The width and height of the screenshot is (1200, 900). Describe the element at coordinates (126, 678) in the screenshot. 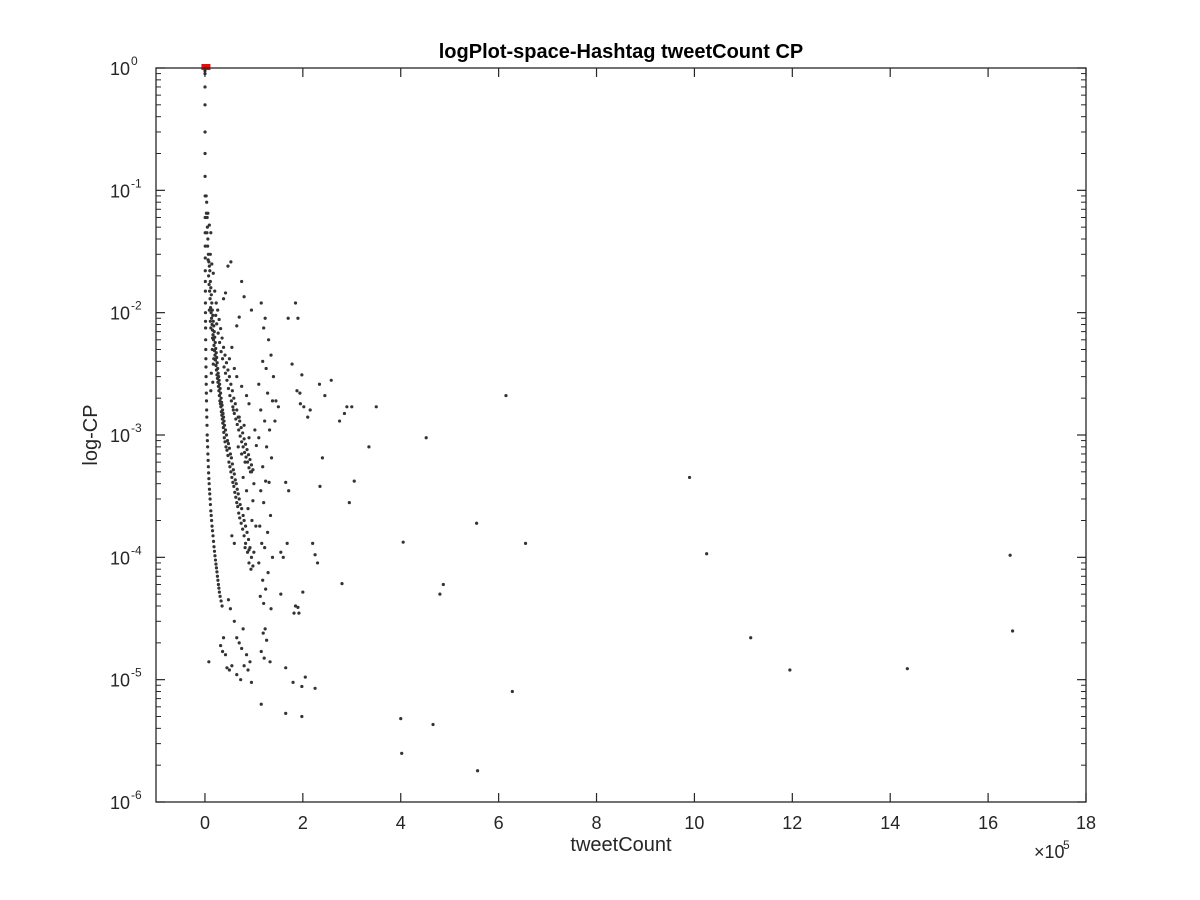

I see `y-tick-label: 10 -5` at that location.